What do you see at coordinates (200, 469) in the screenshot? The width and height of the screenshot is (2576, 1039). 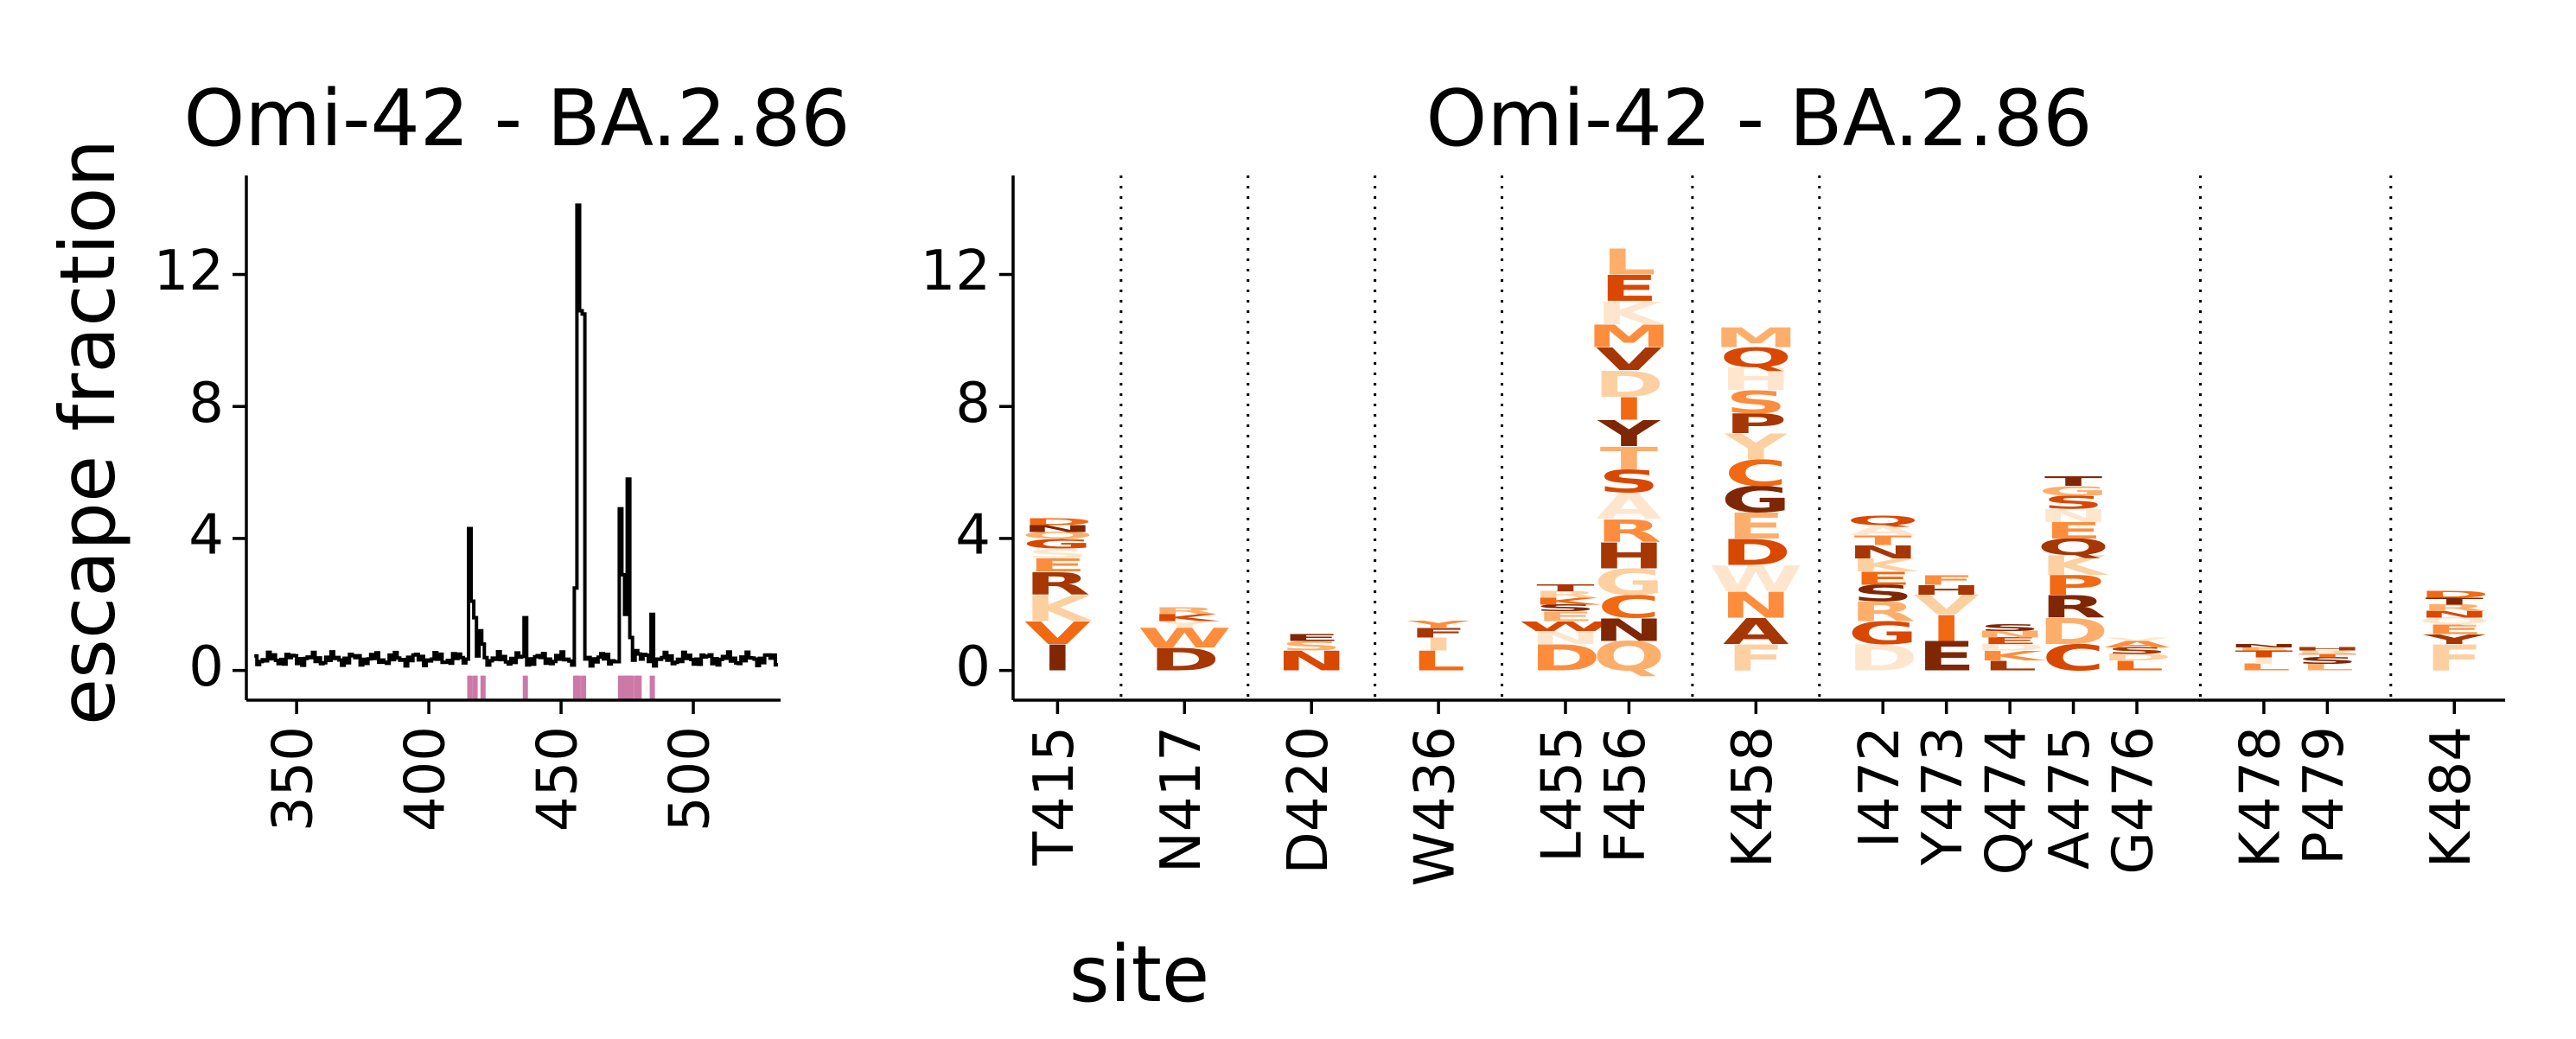 I see `line-panel-y-ticks: 0 4 8 12` at bounding box center [200, 469].